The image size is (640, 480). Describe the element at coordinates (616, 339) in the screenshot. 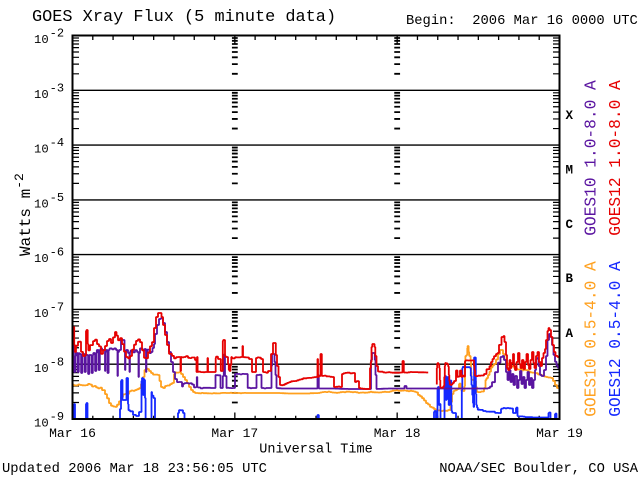

I see `svg-text: GOES12 0.5-4.0 A` at that location.